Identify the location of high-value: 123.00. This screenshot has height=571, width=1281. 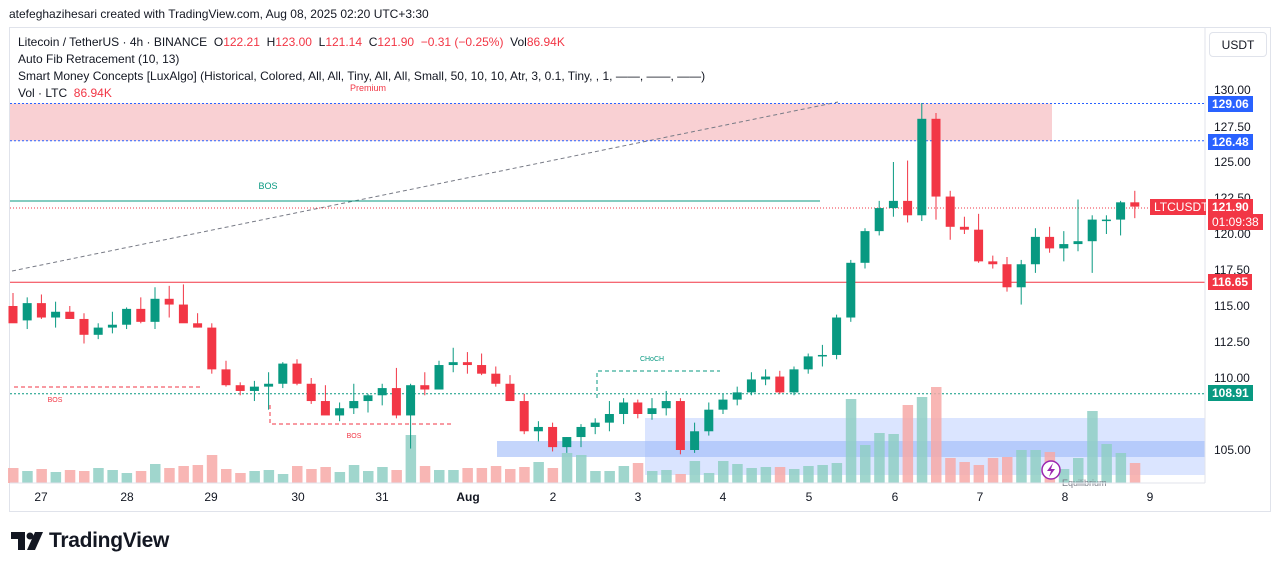
(293, 42).